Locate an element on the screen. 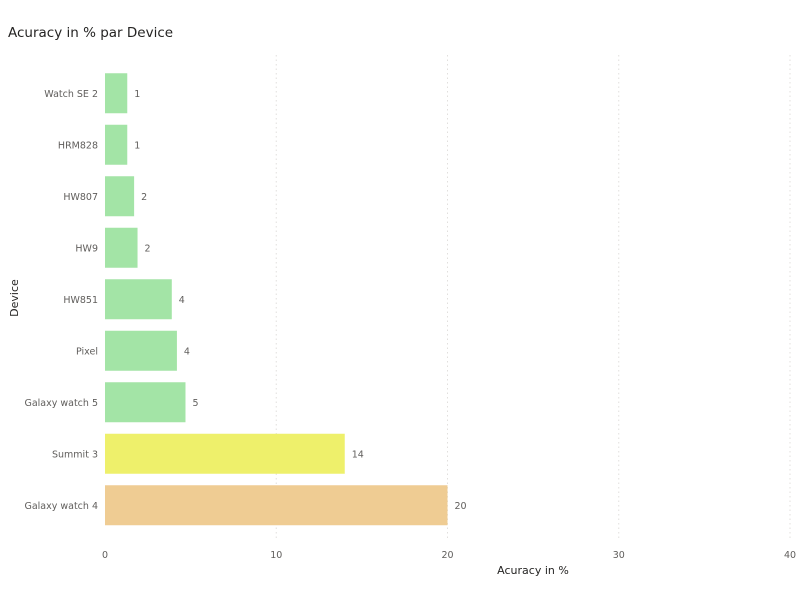 This screenshot has height=589, width=800. bar-group: HW9 2 is located at coordinates (113, 247).